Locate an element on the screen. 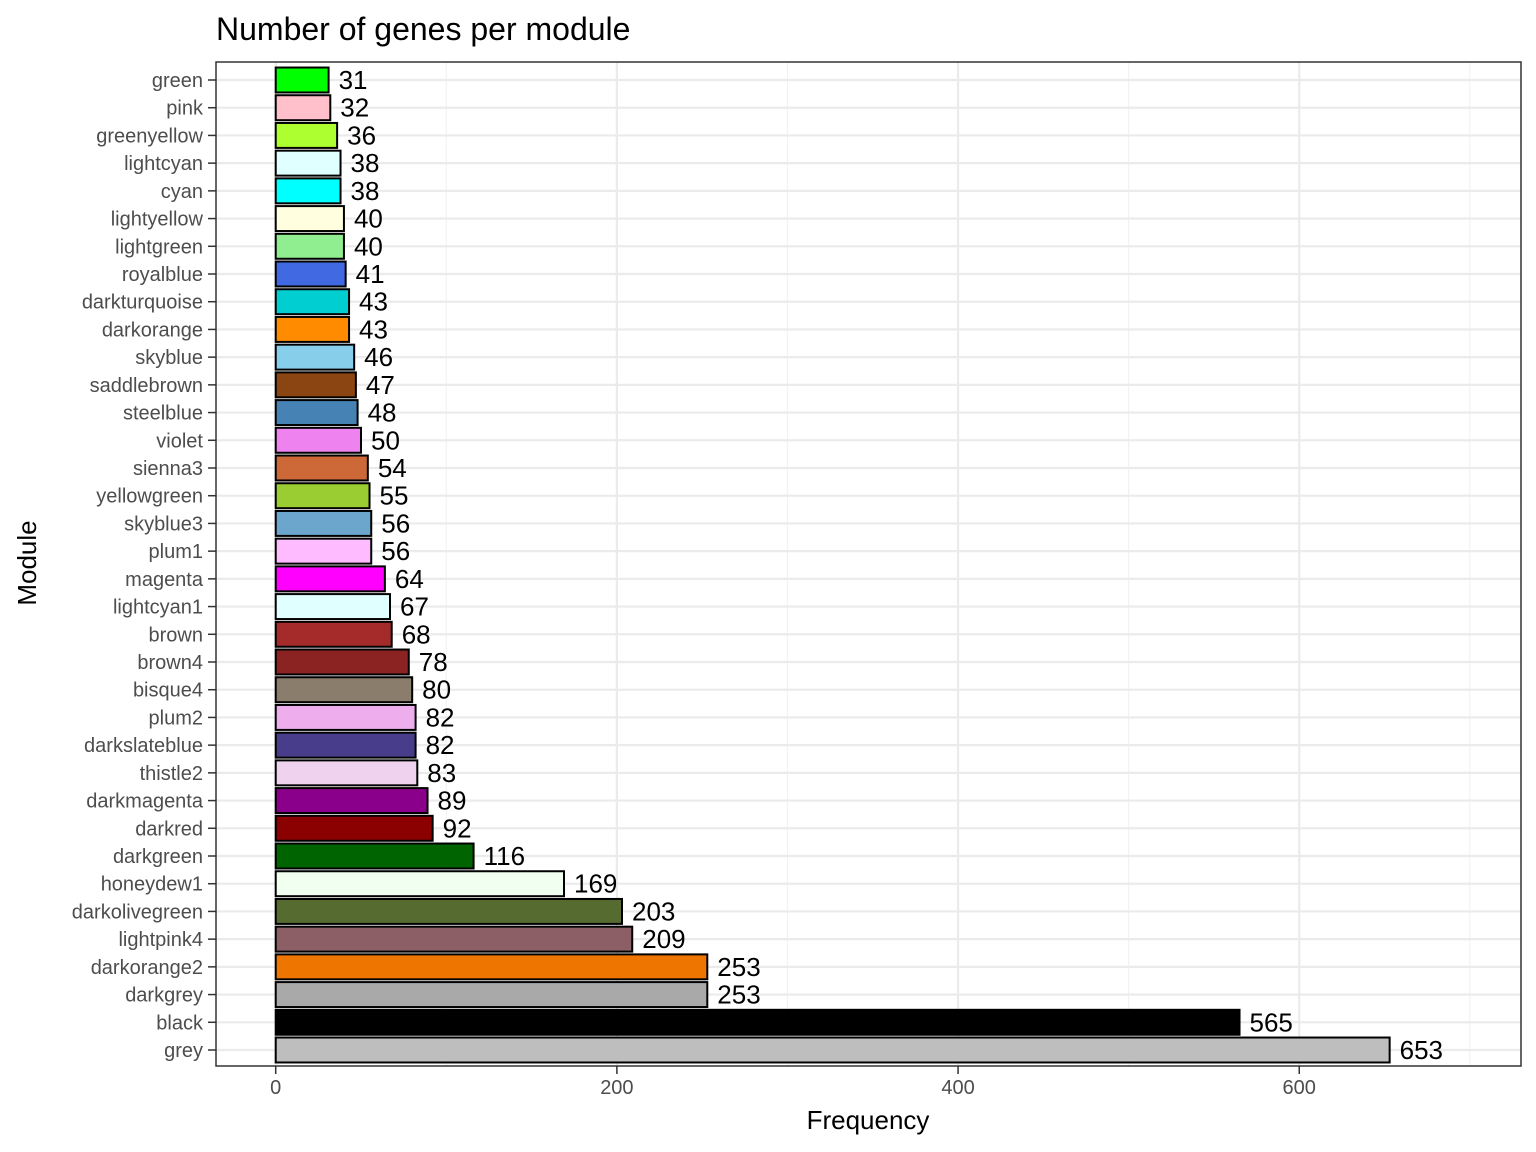 The image size is (1536, 1152). value-label-grey: 653 is located at coordinates (1421, 1050).